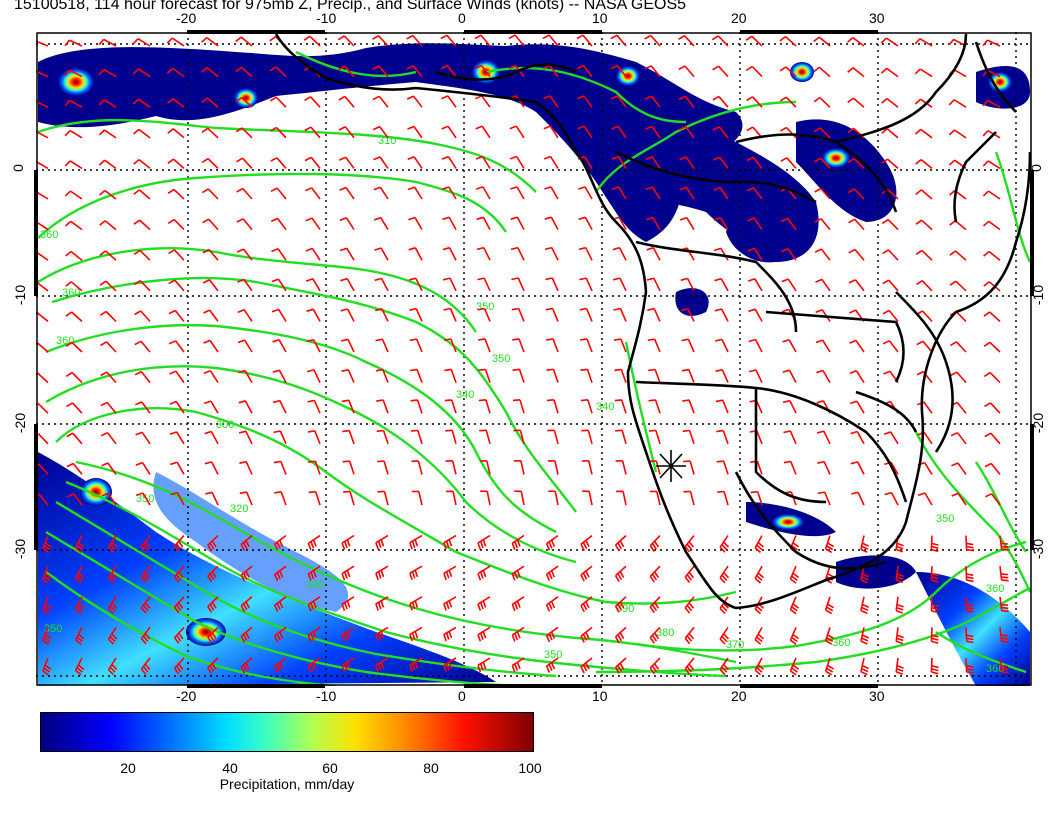  Describe the element at coordinates (186, 18) in the screenshot. I see `lon-tick-label: -20` at that location.